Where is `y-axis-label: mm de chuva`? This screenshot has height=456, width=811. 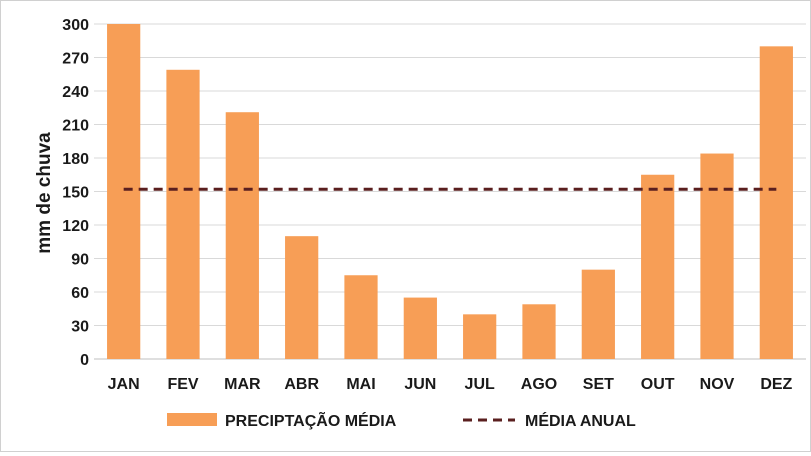
y-axis-label: mm de chuva is located at coordinates (44, 193).